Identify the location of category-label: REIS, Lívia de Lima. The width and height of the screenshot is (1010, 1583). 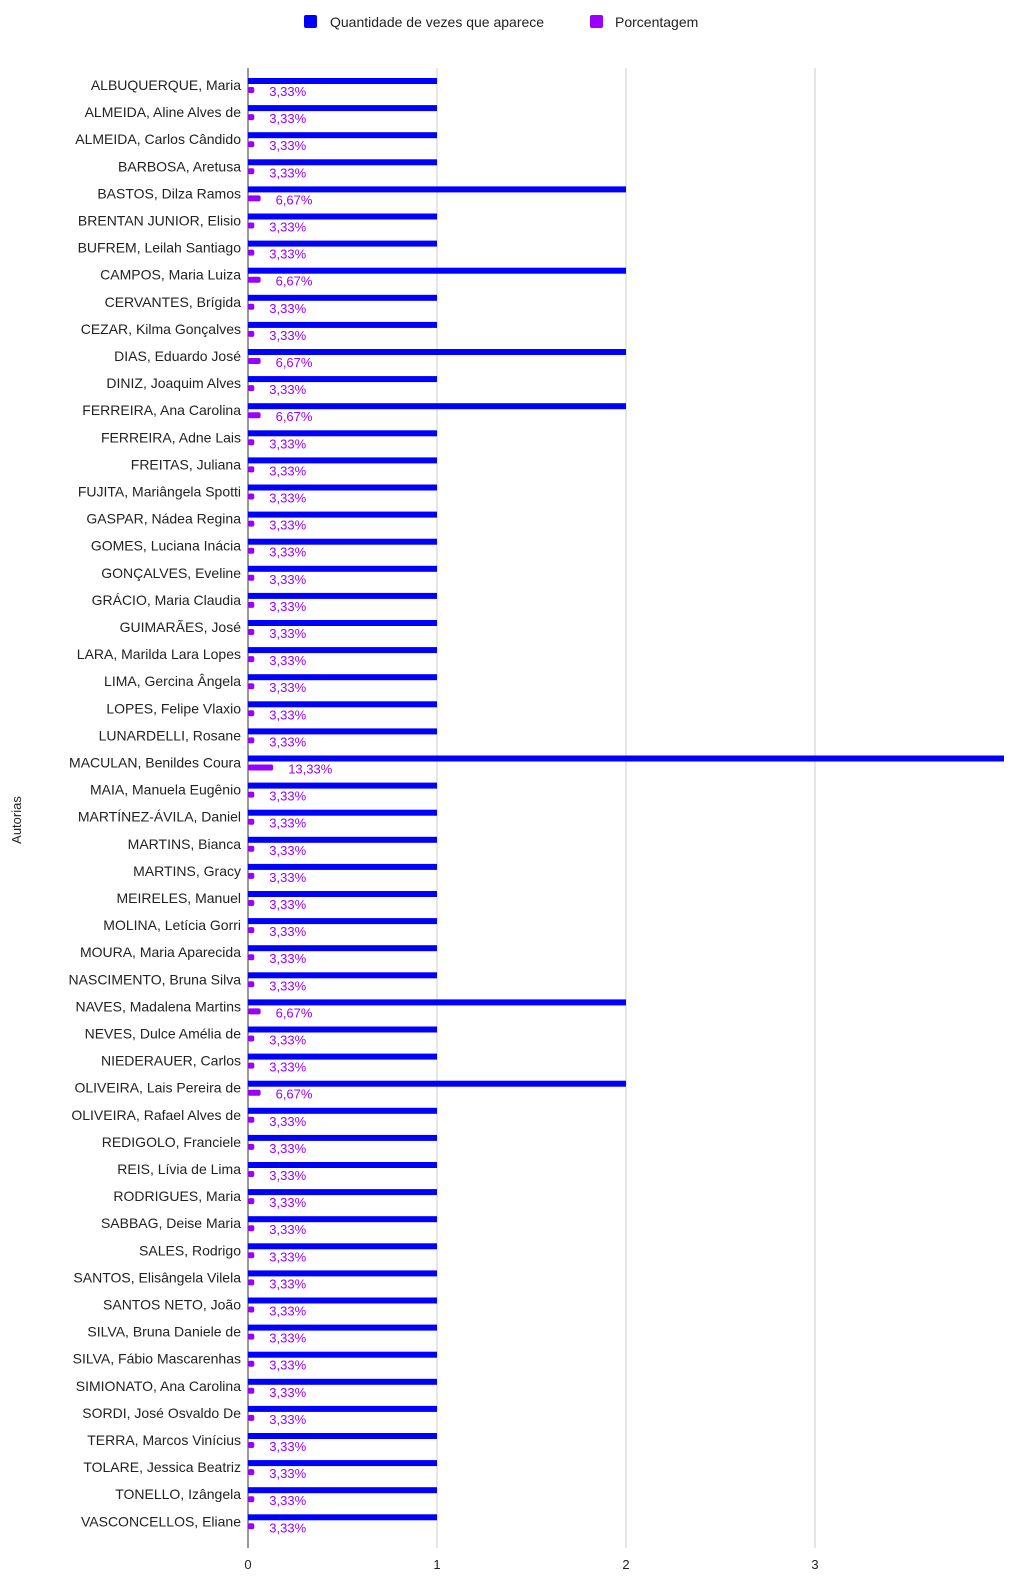
(179, 1169).